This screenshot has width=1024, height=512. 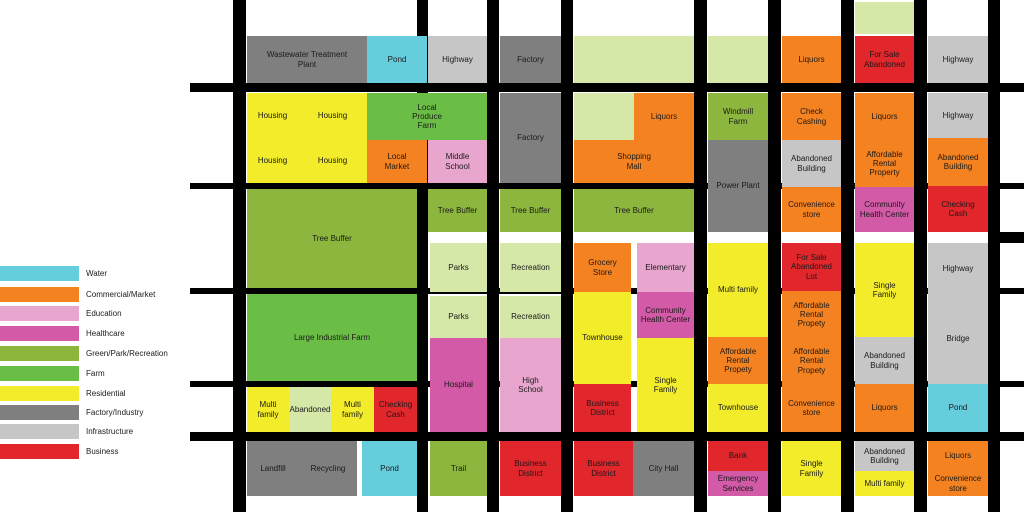 What do you see at coordinates (332, 115) in the screenshot?
I see `parcel-housing-2: Housing` at bounding box center [332, 115].